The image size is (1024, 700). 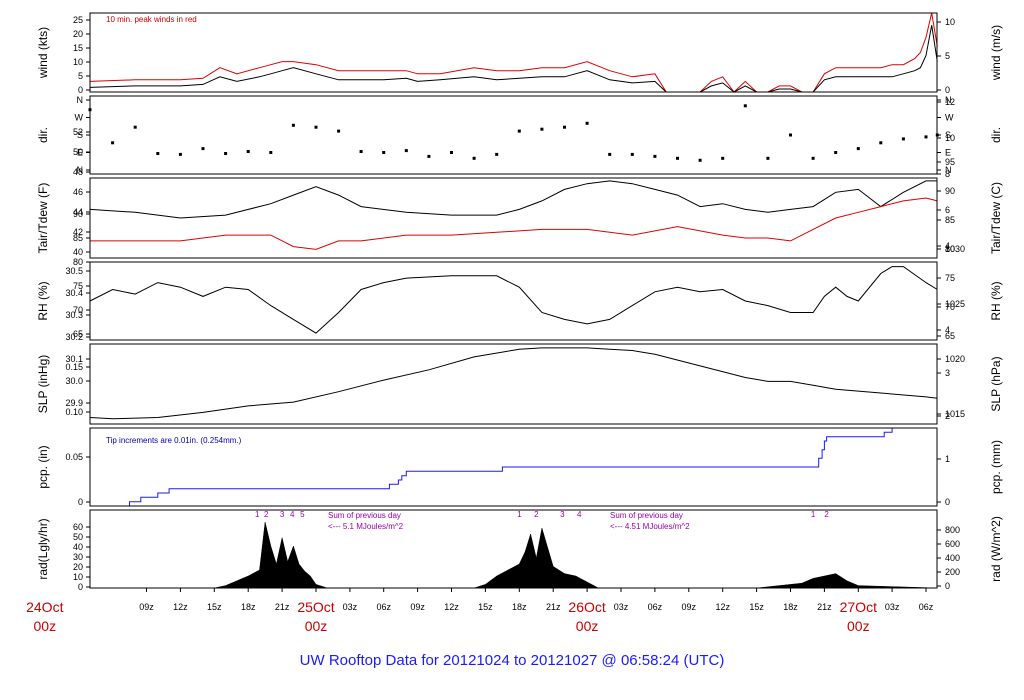 What do you see at coordinates (43, 466) in the screenshot?
I see `pcp-ylabel-left: pcp. (in)` at bounding box center [43, 466].